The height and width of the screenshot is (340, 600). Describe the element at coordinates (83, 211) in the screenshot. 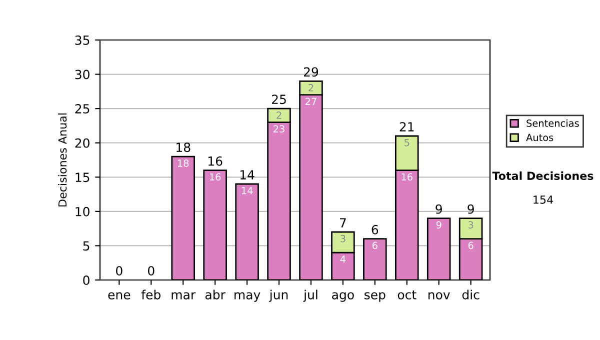

I see `y-tick-label: 10` at that location.